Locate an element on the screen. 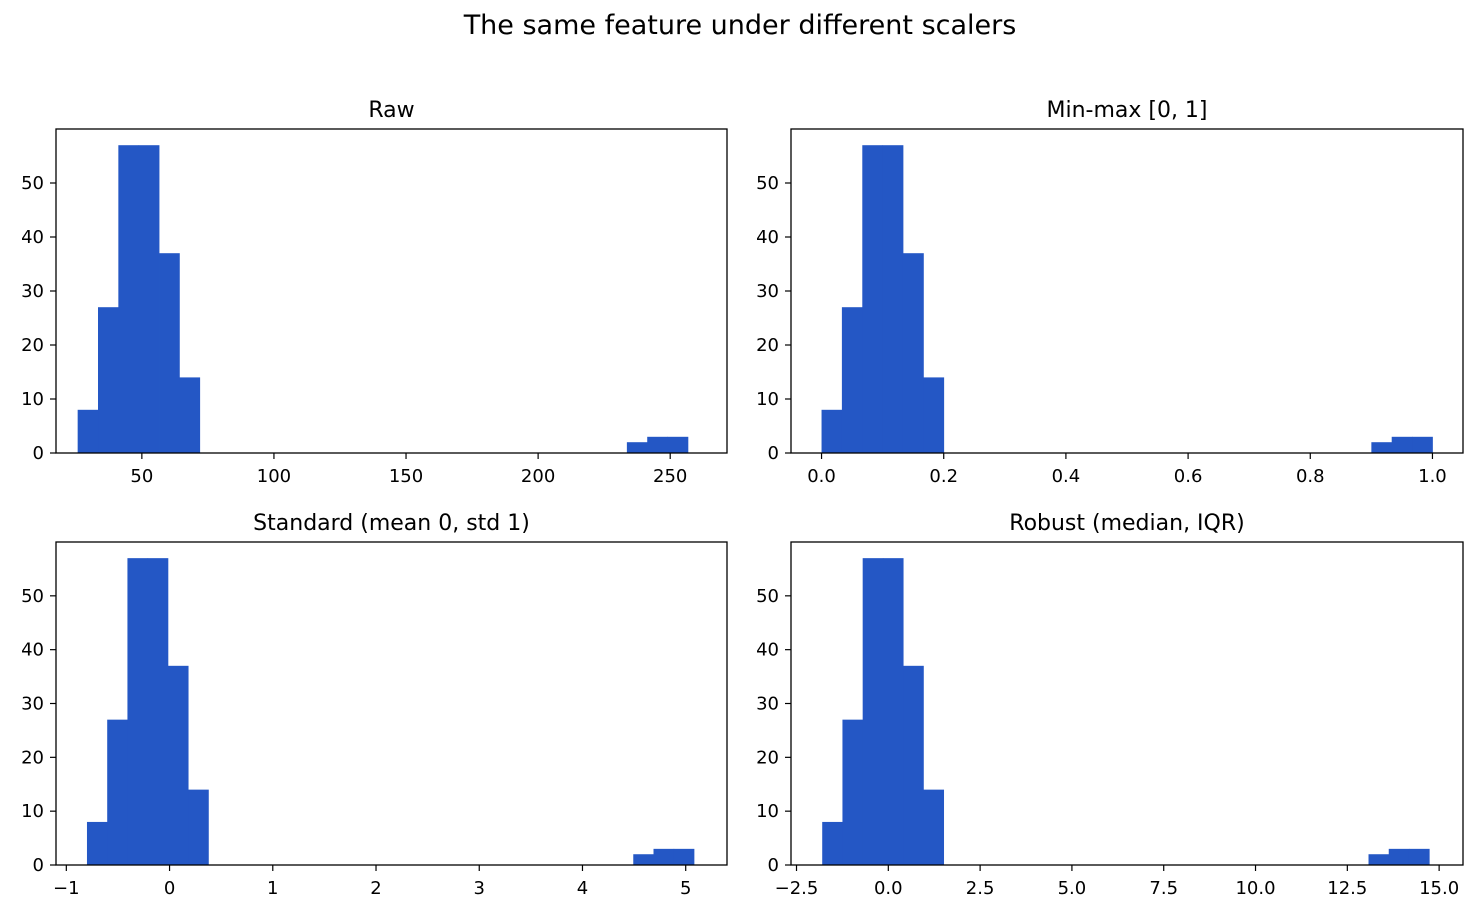 This screenshot has width=1480, height=915. x-tick-label: 0.4 is located at coordinates (1066, 476).